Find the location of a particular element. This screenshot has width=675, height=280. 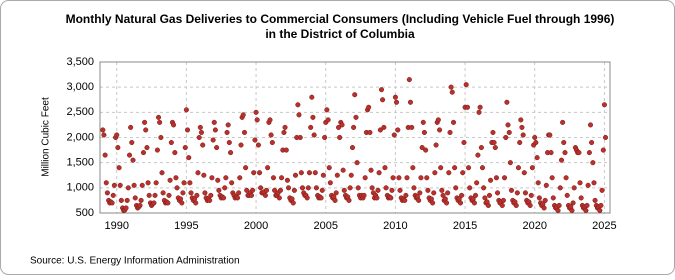

x-tick-label: 2025 is located at coordinates (604, 226).